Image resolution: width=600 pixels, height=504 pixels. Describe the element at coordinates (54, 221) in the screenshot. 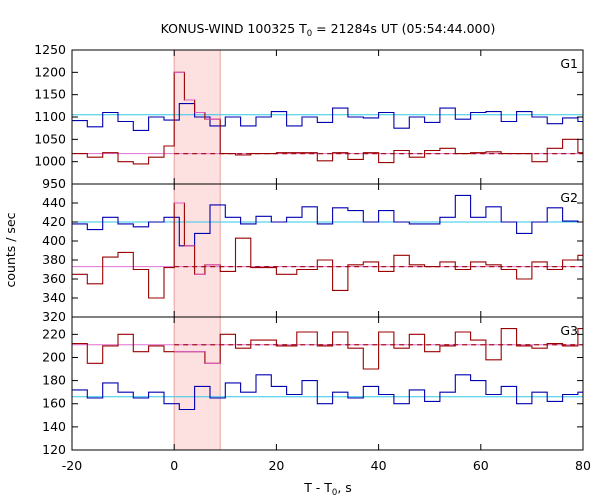

I see `y-tick-label: 420` at that location.